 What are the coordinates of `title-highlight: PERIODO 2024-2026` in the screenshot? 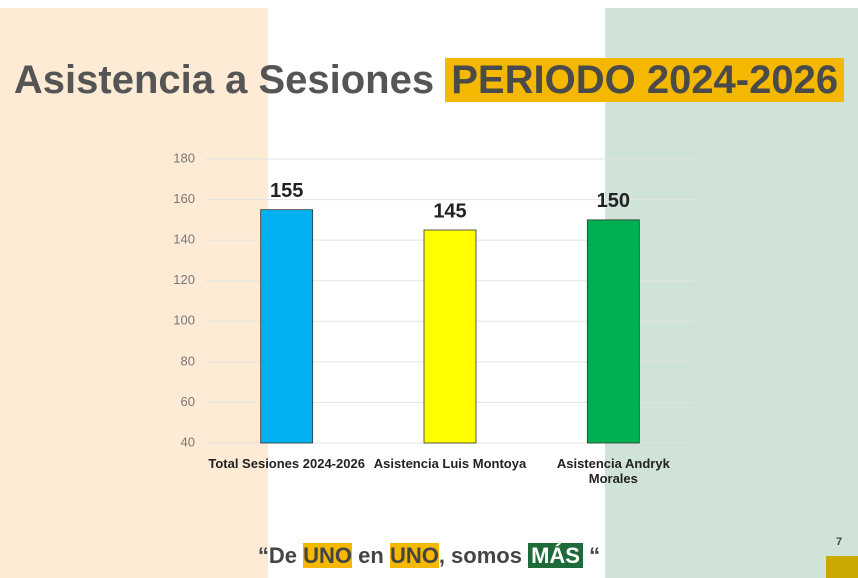 It's located at (645, 80).